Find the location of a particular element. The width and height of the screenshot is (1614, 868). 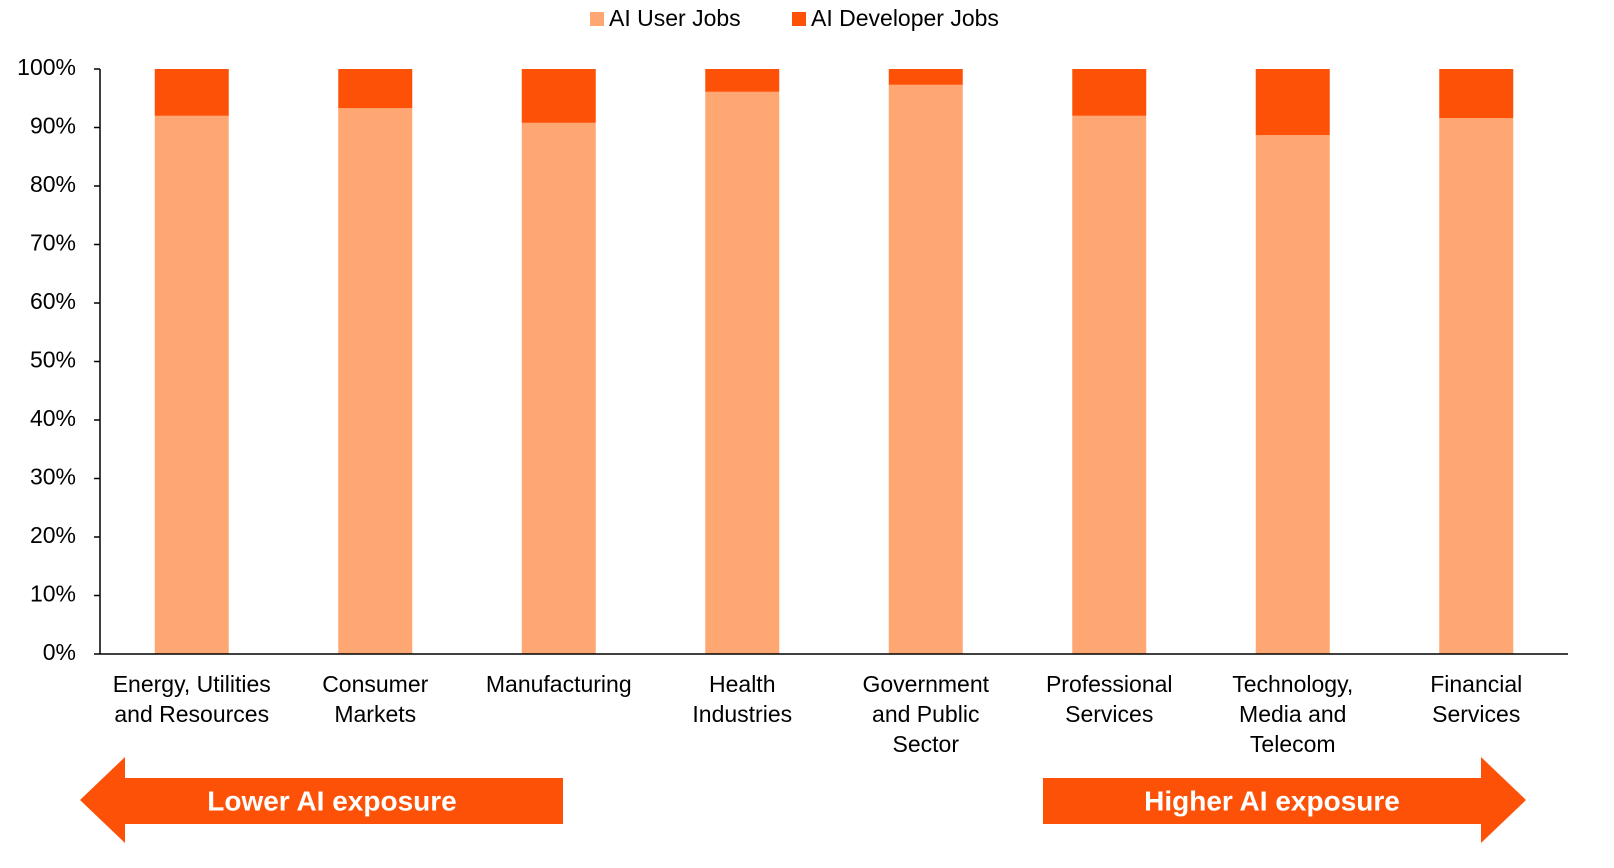

left-arrow is located at coordinates (321, 800).